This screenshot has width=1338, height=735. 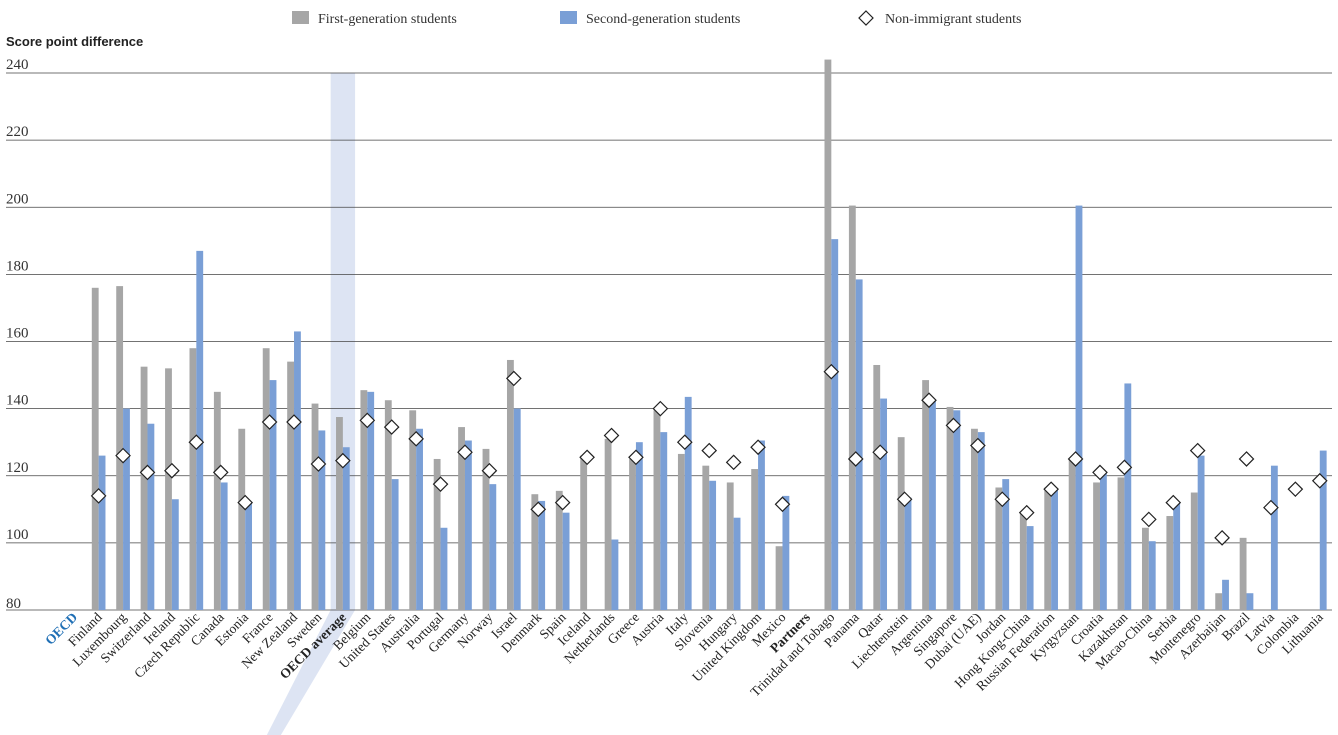 What do you see at coordinates (1048, 548) in the screenshot?
I see `bar-first-russian-federation` at bounding box center [1048, 548].